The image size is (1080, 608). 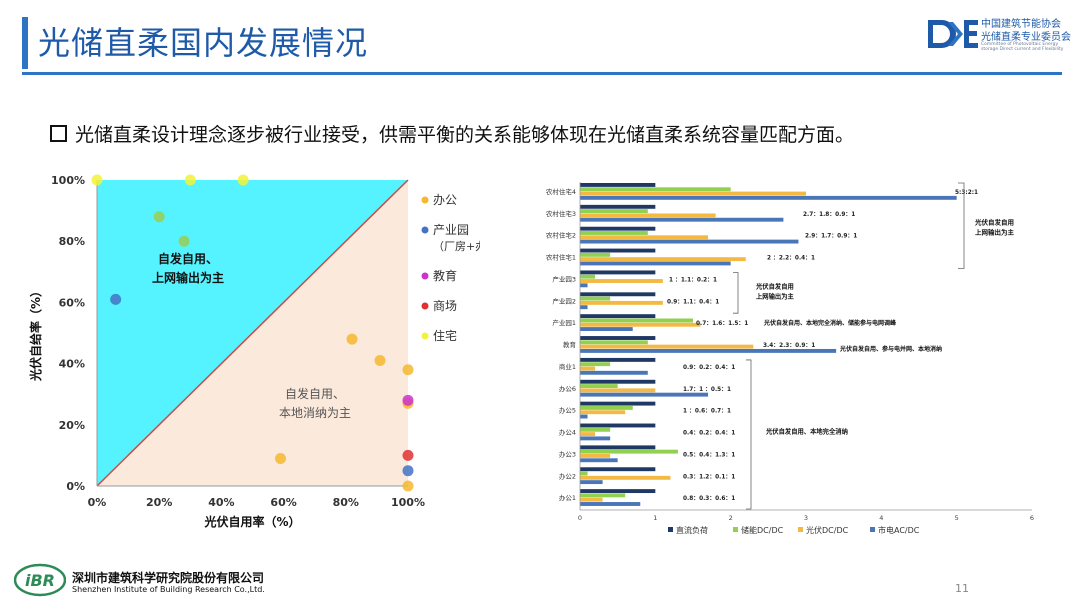 I want to click on group-note-line1: 光伏自发自用、参与电并网、本地消纳, so click(x=890, y=349).